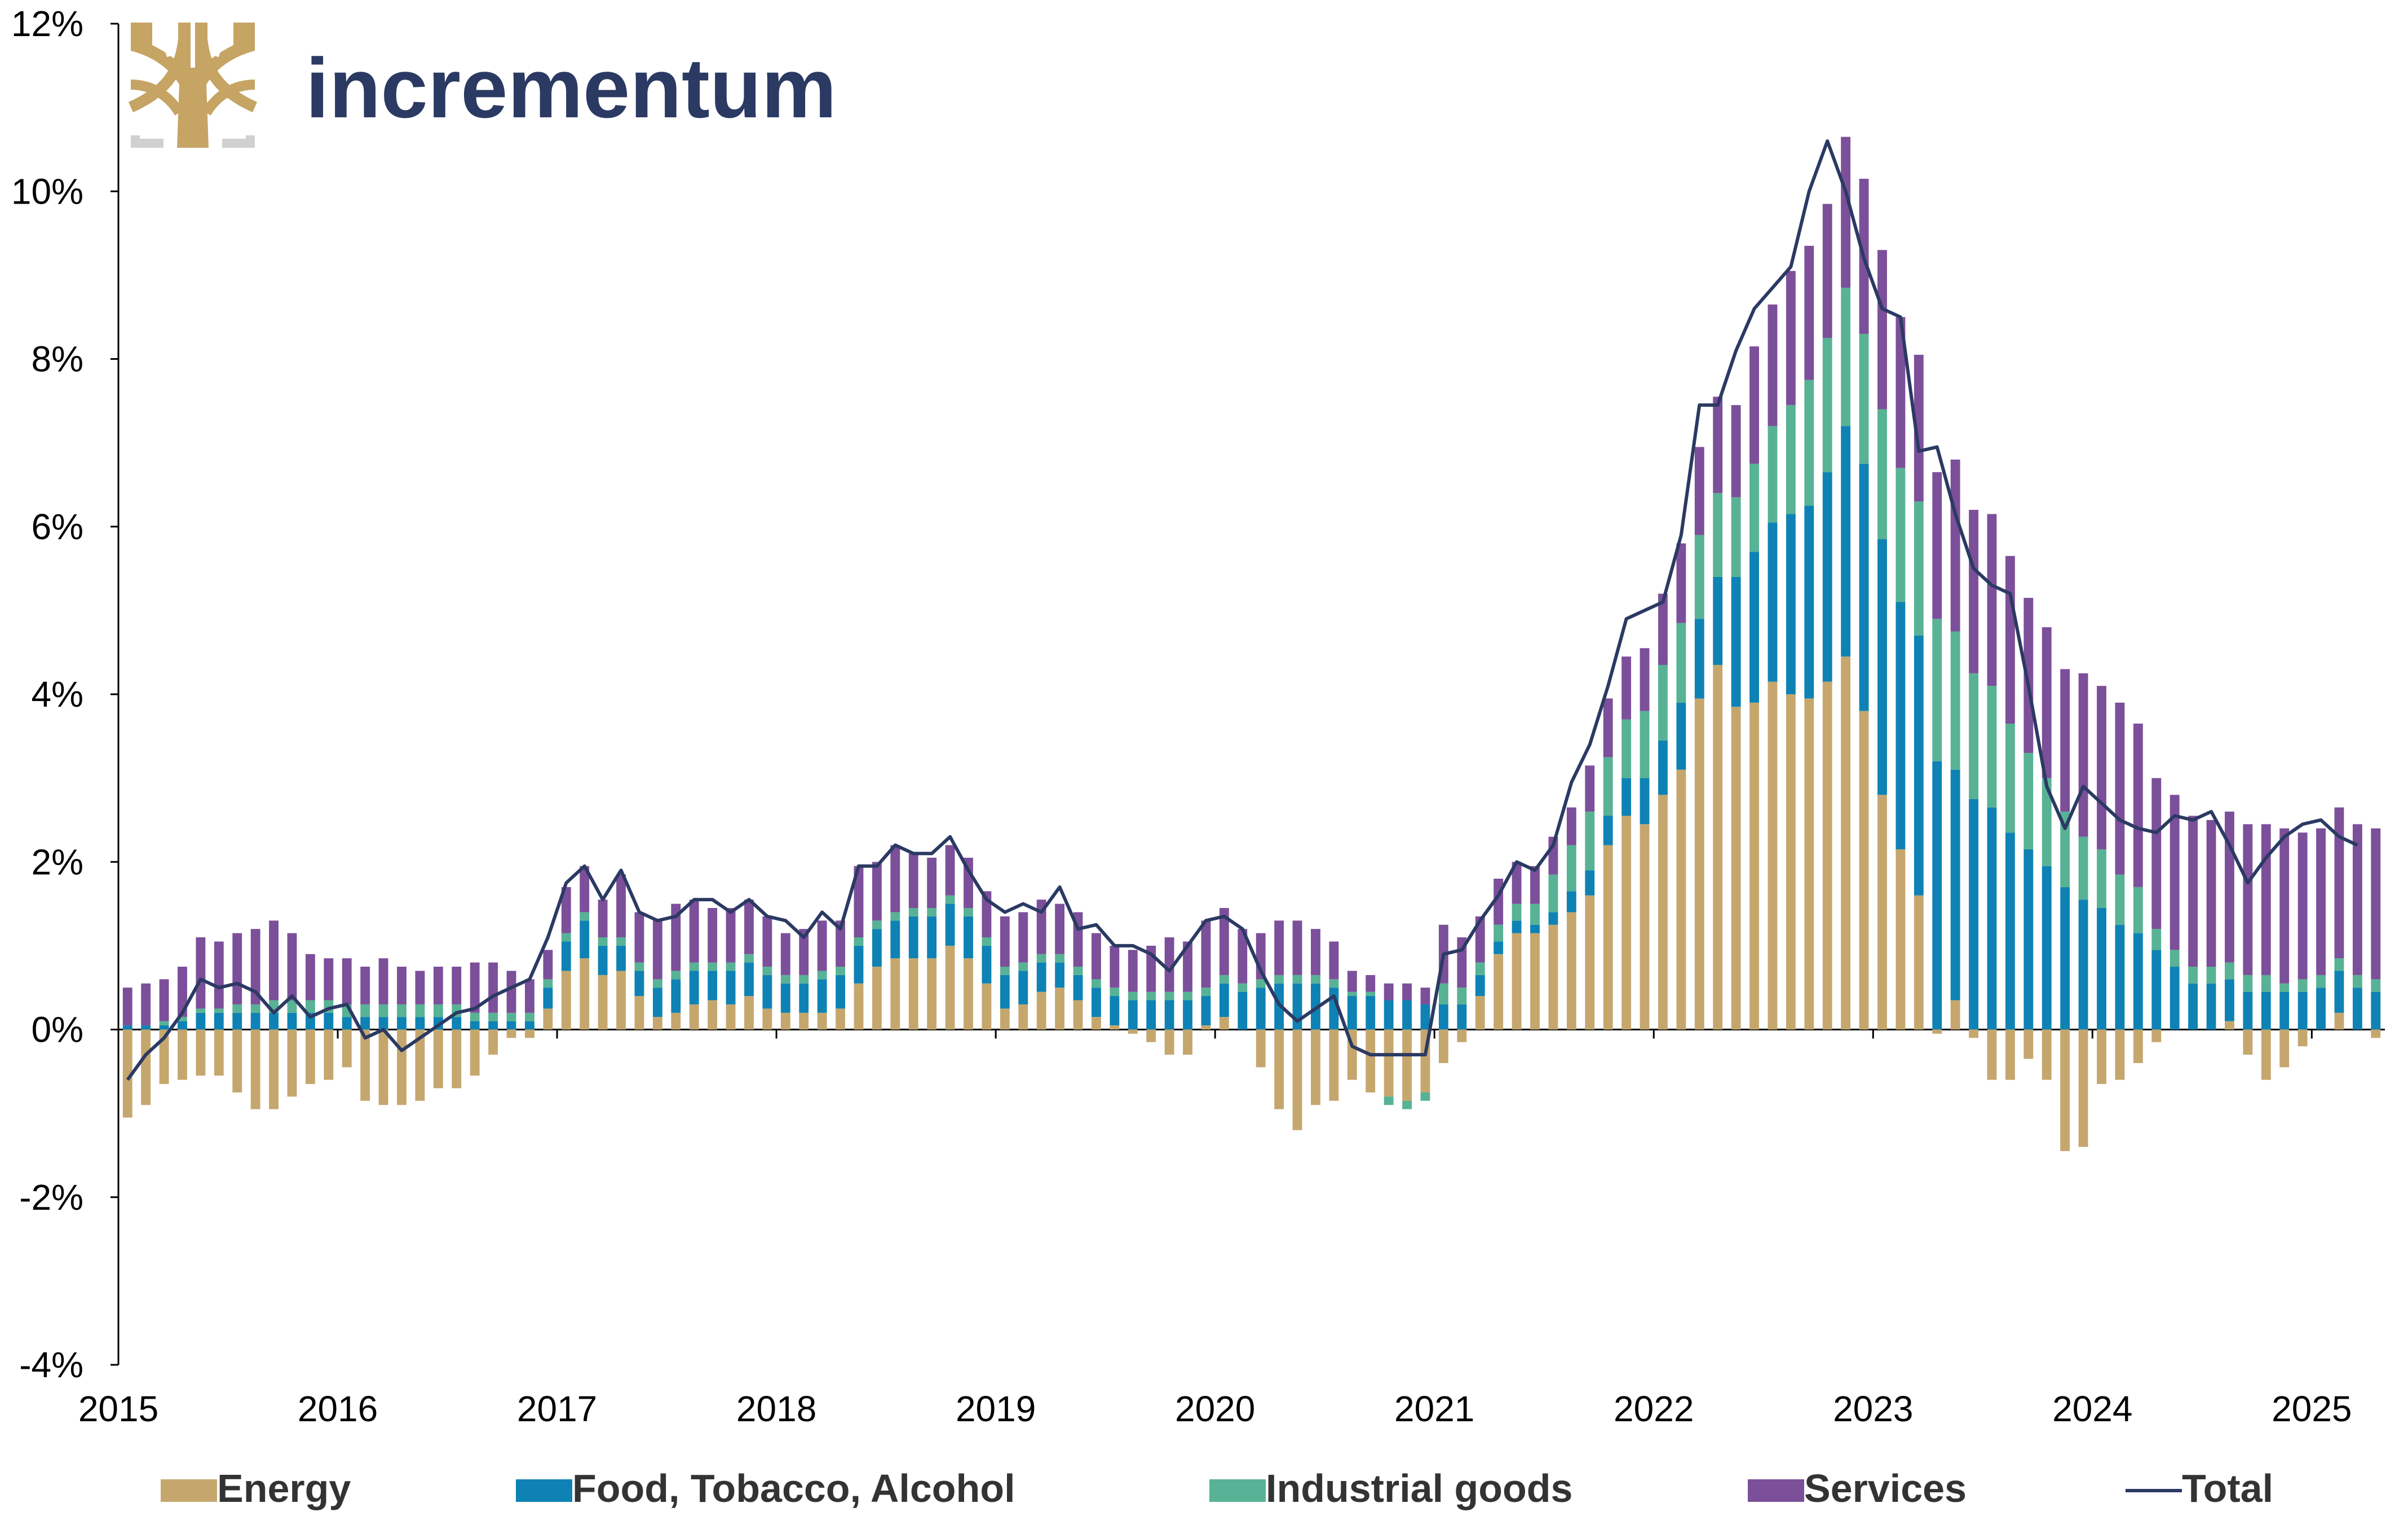 Image resolution: width=2408 pixels, height=1525 pixels. Describe the element at coordinates (58, 1030) in the screenshot. I see `y-tick-label: 0%` at that location.